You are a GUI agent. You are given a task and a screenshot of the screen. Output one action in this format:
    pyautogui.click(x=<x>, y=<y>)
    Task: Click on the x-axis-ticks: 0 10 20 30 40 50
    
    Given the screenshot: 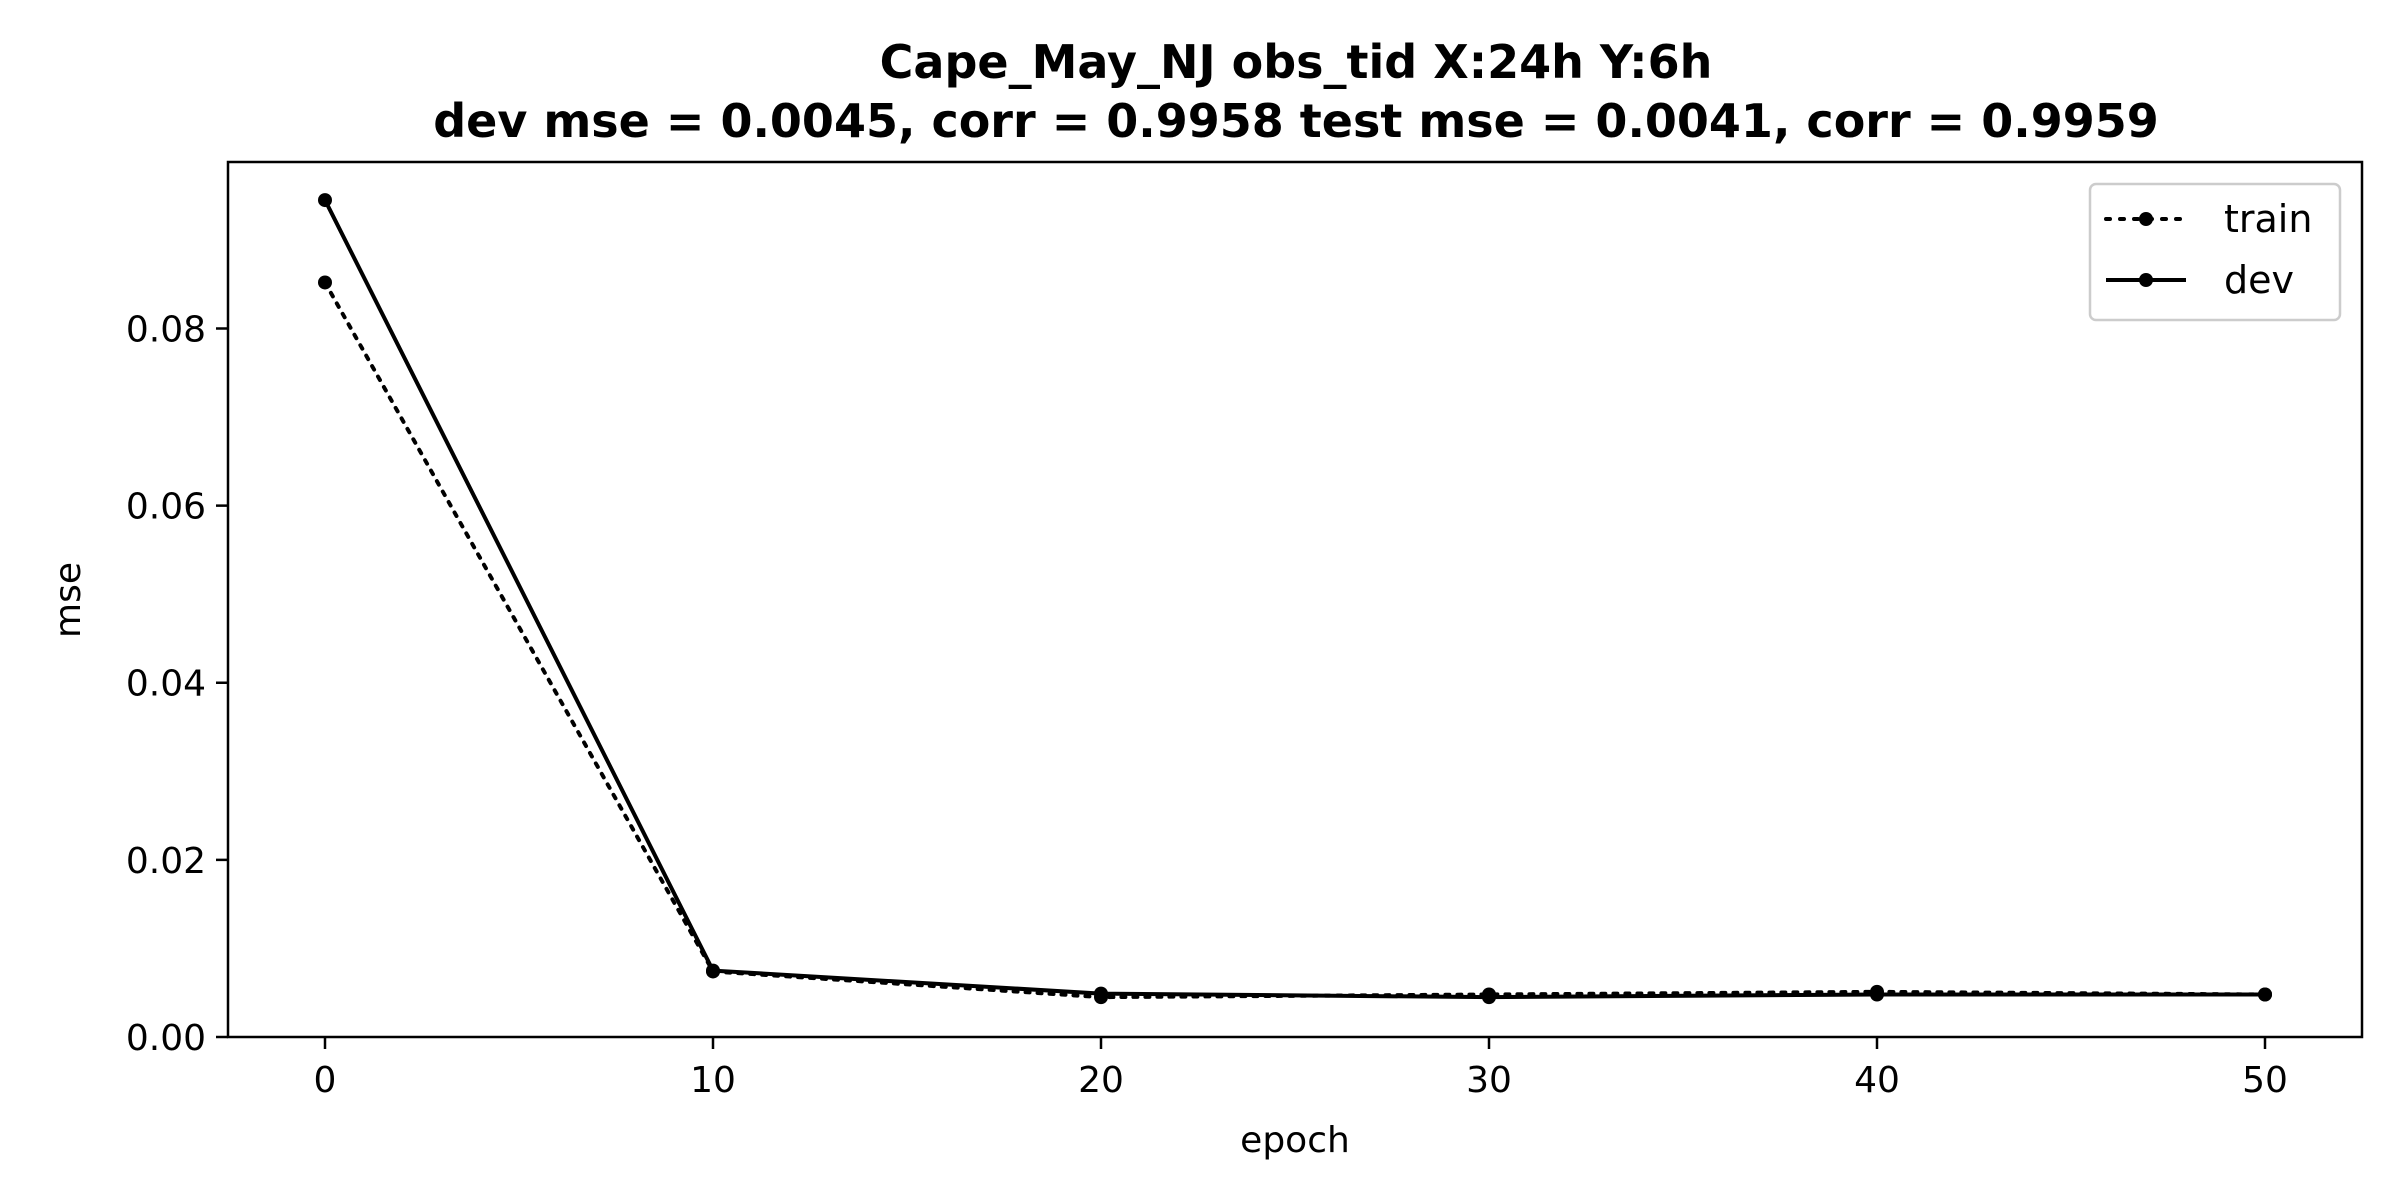 What is the action you would take?
    pyautogui.click(x=1301, y=1069)
    